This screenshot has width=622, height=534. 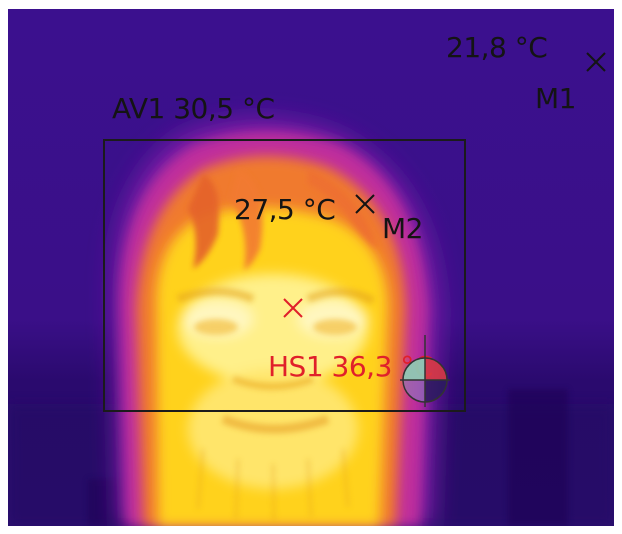 What do you see at coordinates (555, 98) in the screenshot?
I see `spot-m1-name: M1` at bounding box center [555, 98].